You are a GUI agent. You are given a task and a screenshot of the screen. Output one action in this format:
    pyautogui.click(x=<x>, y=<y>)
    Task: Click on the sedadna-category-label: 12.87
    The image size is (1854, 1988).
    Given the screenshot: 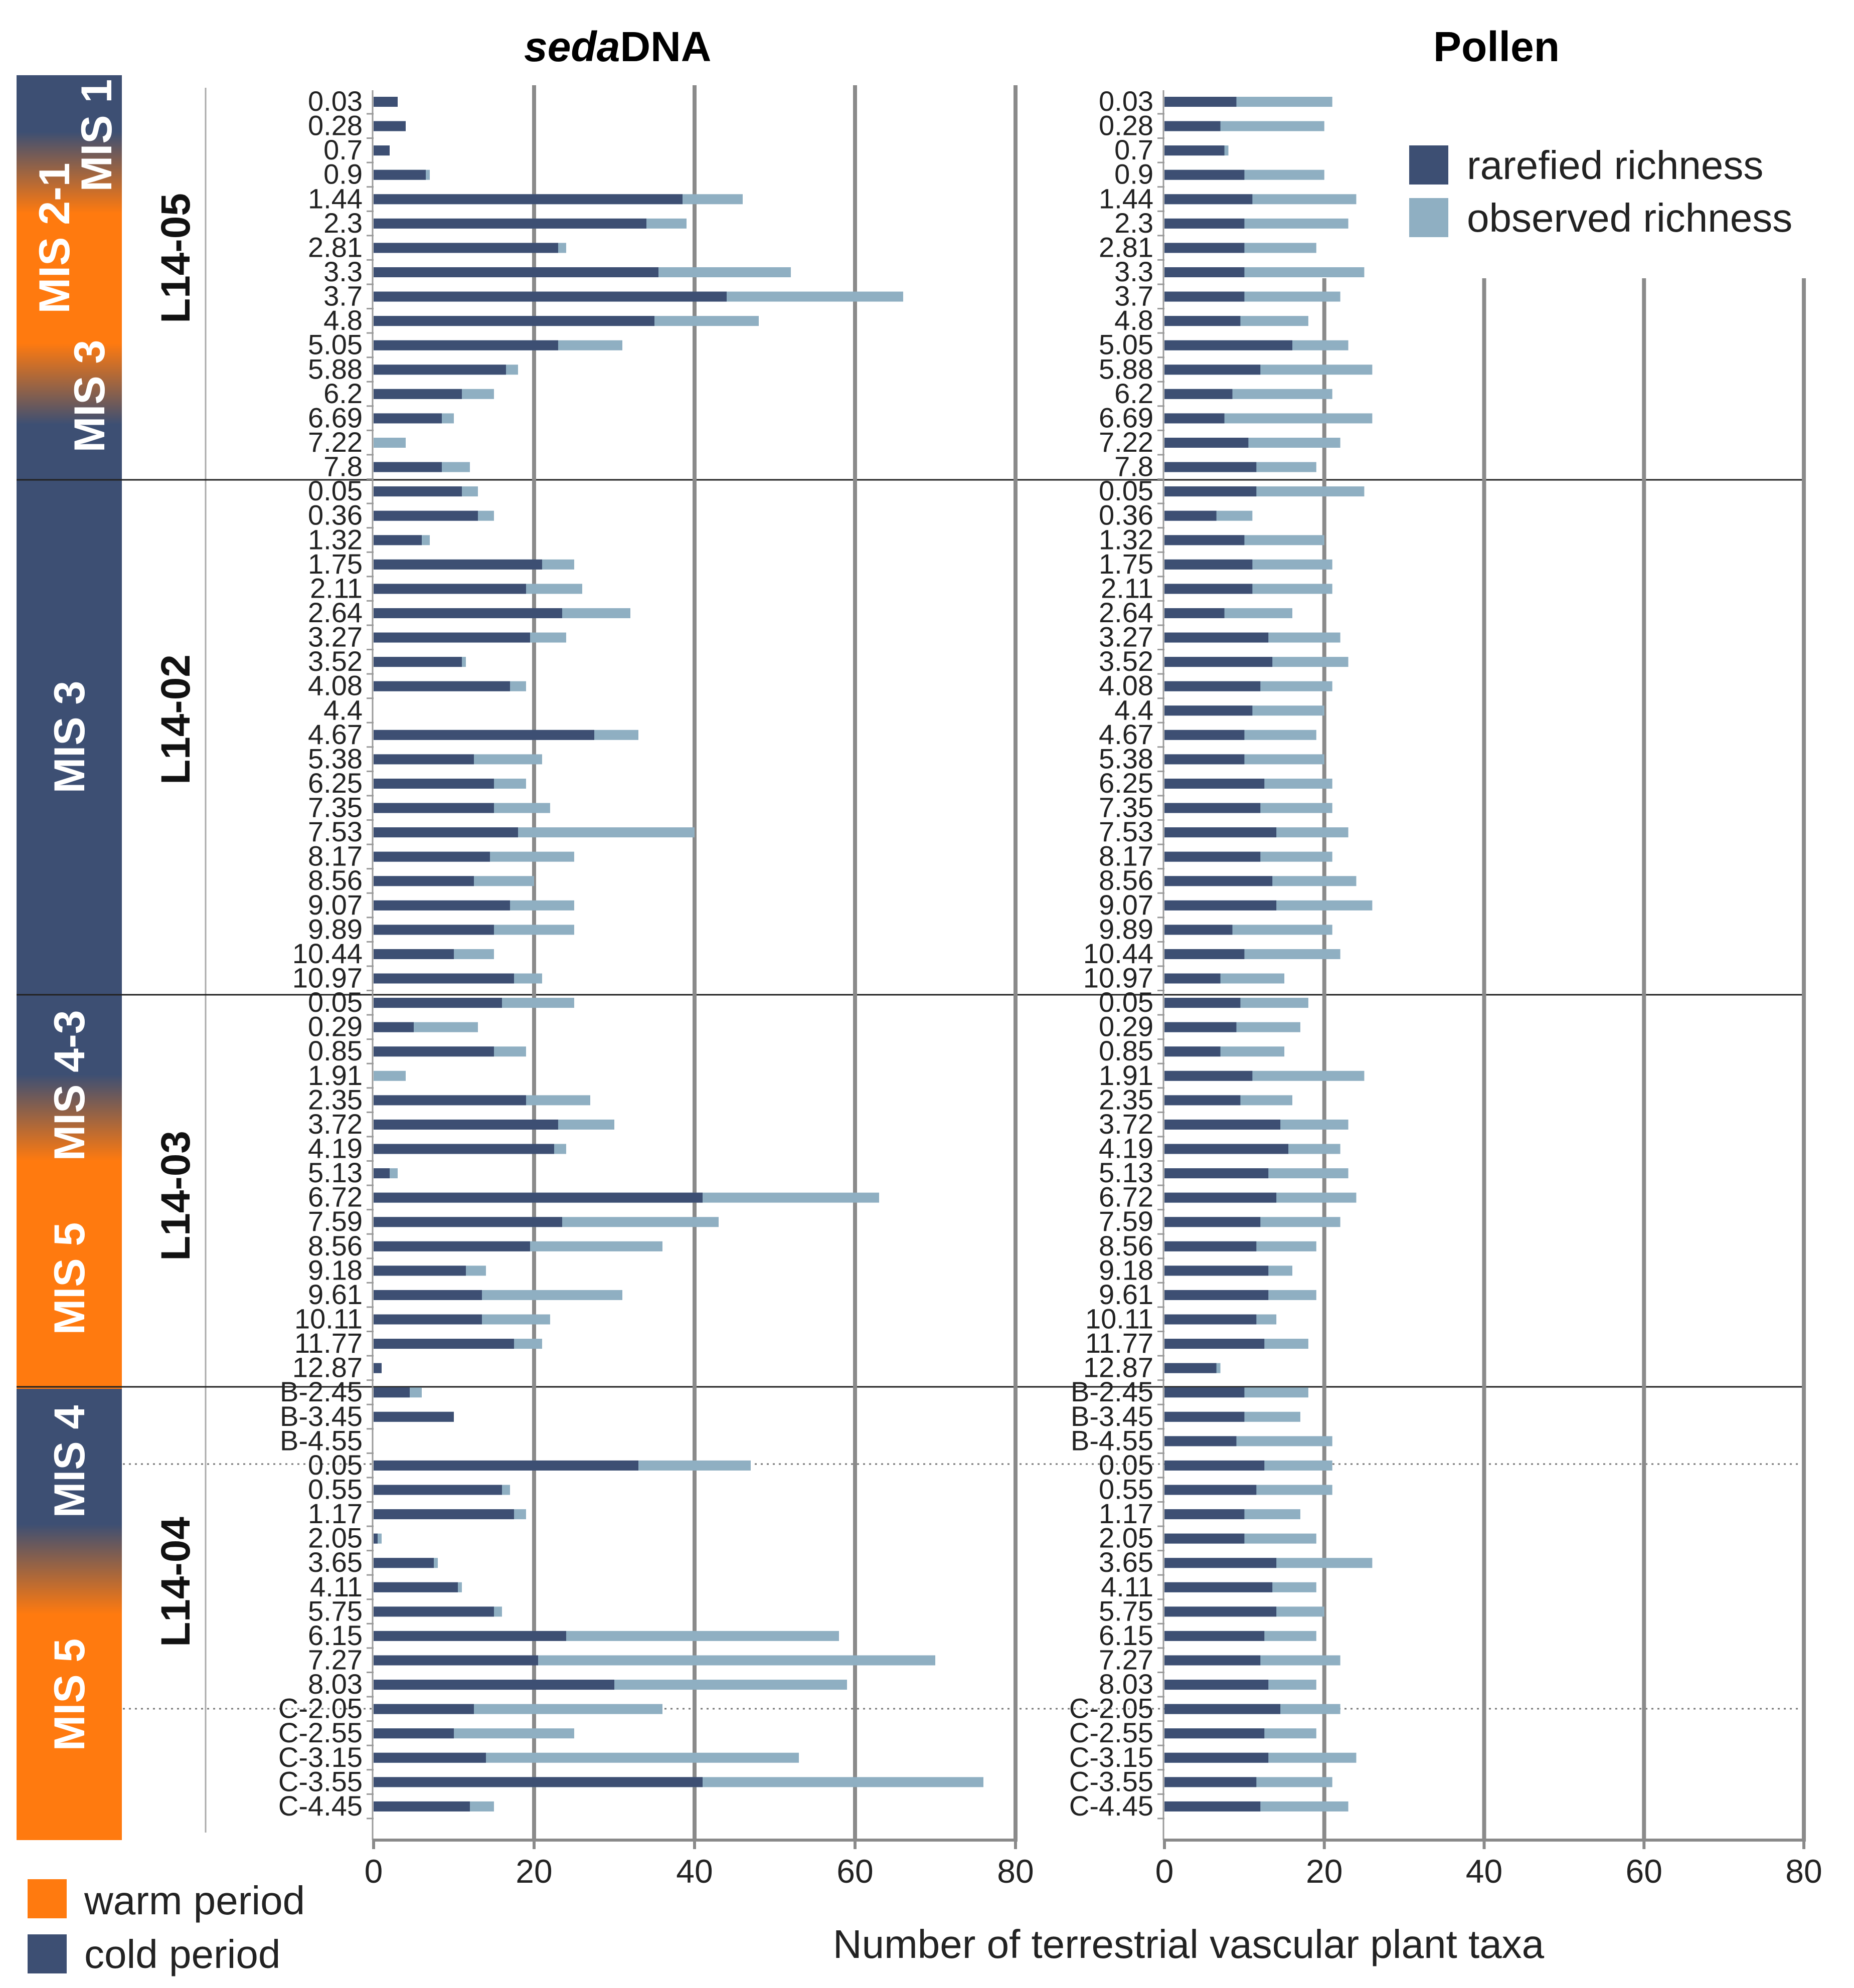 What is the action you would take?
    pyautogui.click(x=327, y=1367)
    